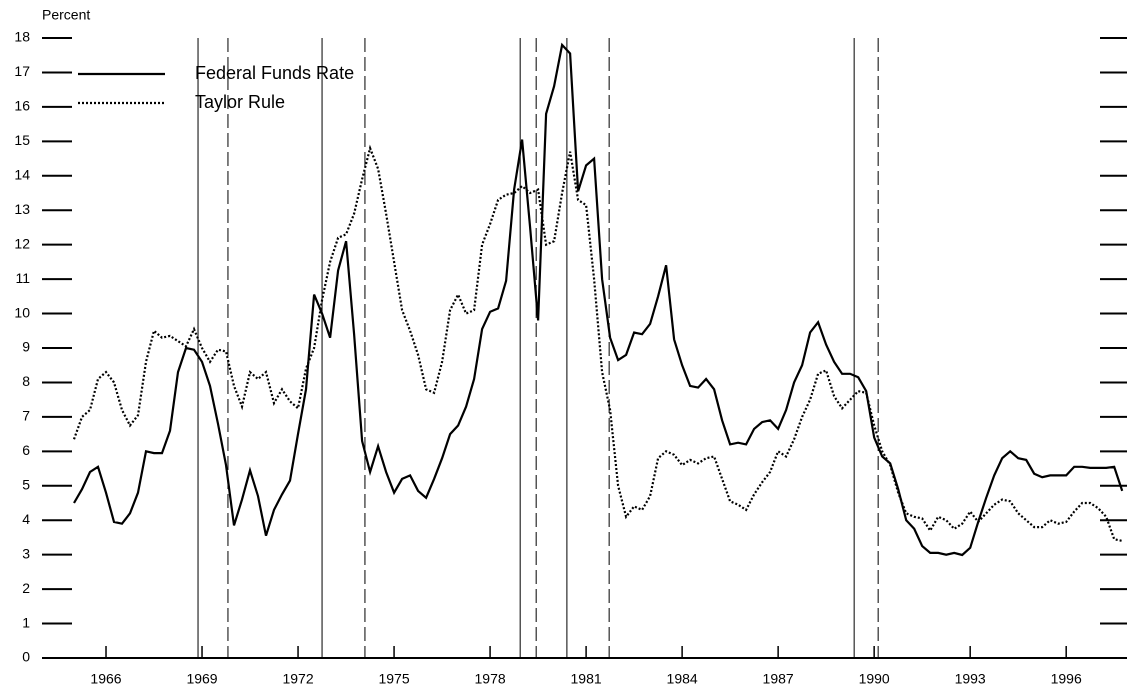 This screenshot has height=694, width=1138. I want to click on x-tick-label: 1996, so click(1066, 679).